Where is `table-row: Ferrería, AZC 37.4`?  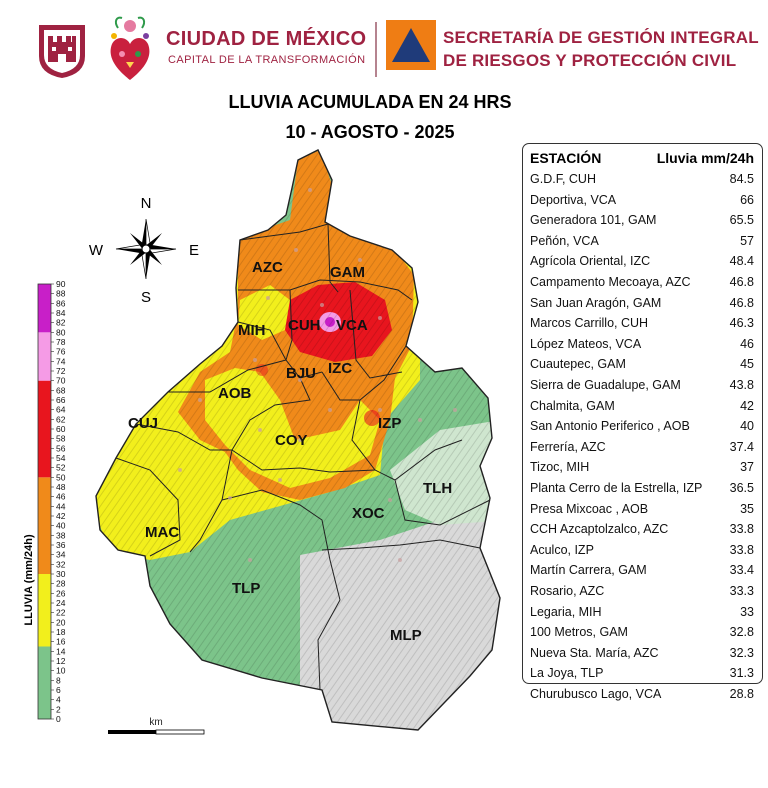 table-row: Ferrería, AZC 37.4 is located at coordinates (642, 450).